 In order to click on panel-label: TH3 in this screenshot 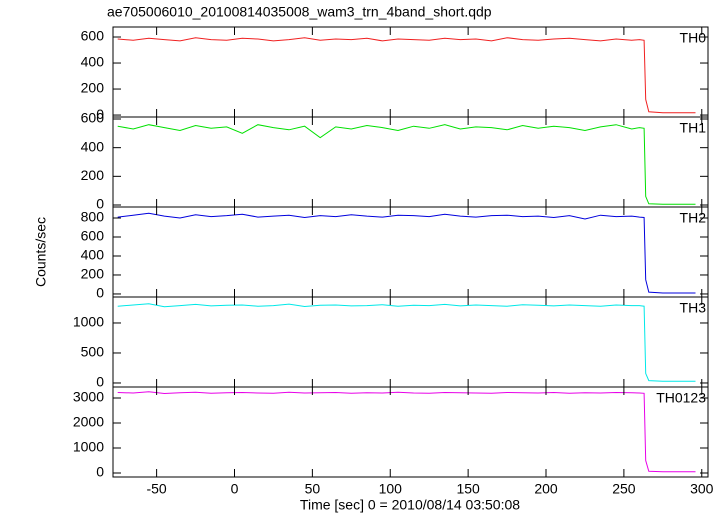, I will do `click(693, 308)`.